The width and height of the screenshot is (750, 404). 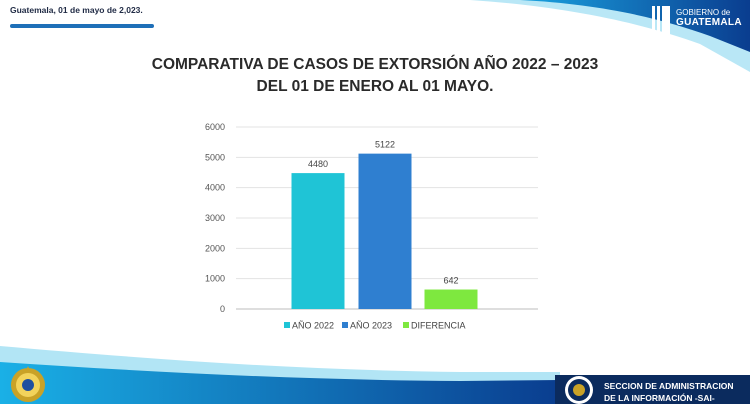 I want to click on footer-swoosh, so click(x=280, y=383).